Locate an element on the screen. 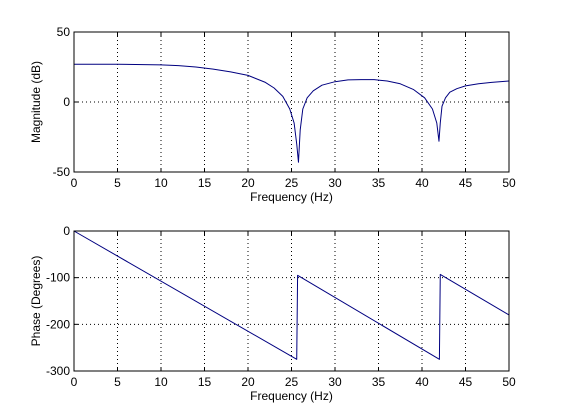 This screenshot has width=561, height=420. phase-xtick-label-7: 35 is located at coordinates (379, 382).